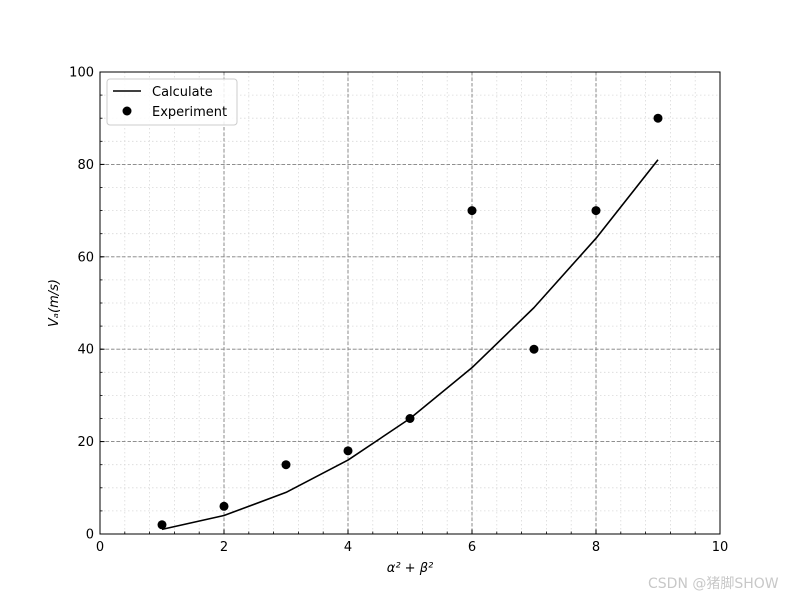 The height and width of the screenshot is (600, 800). Describe the element at coordinates (189, 112) in the screenshot. I see `legend-label-experiment: Experiment` at that location.